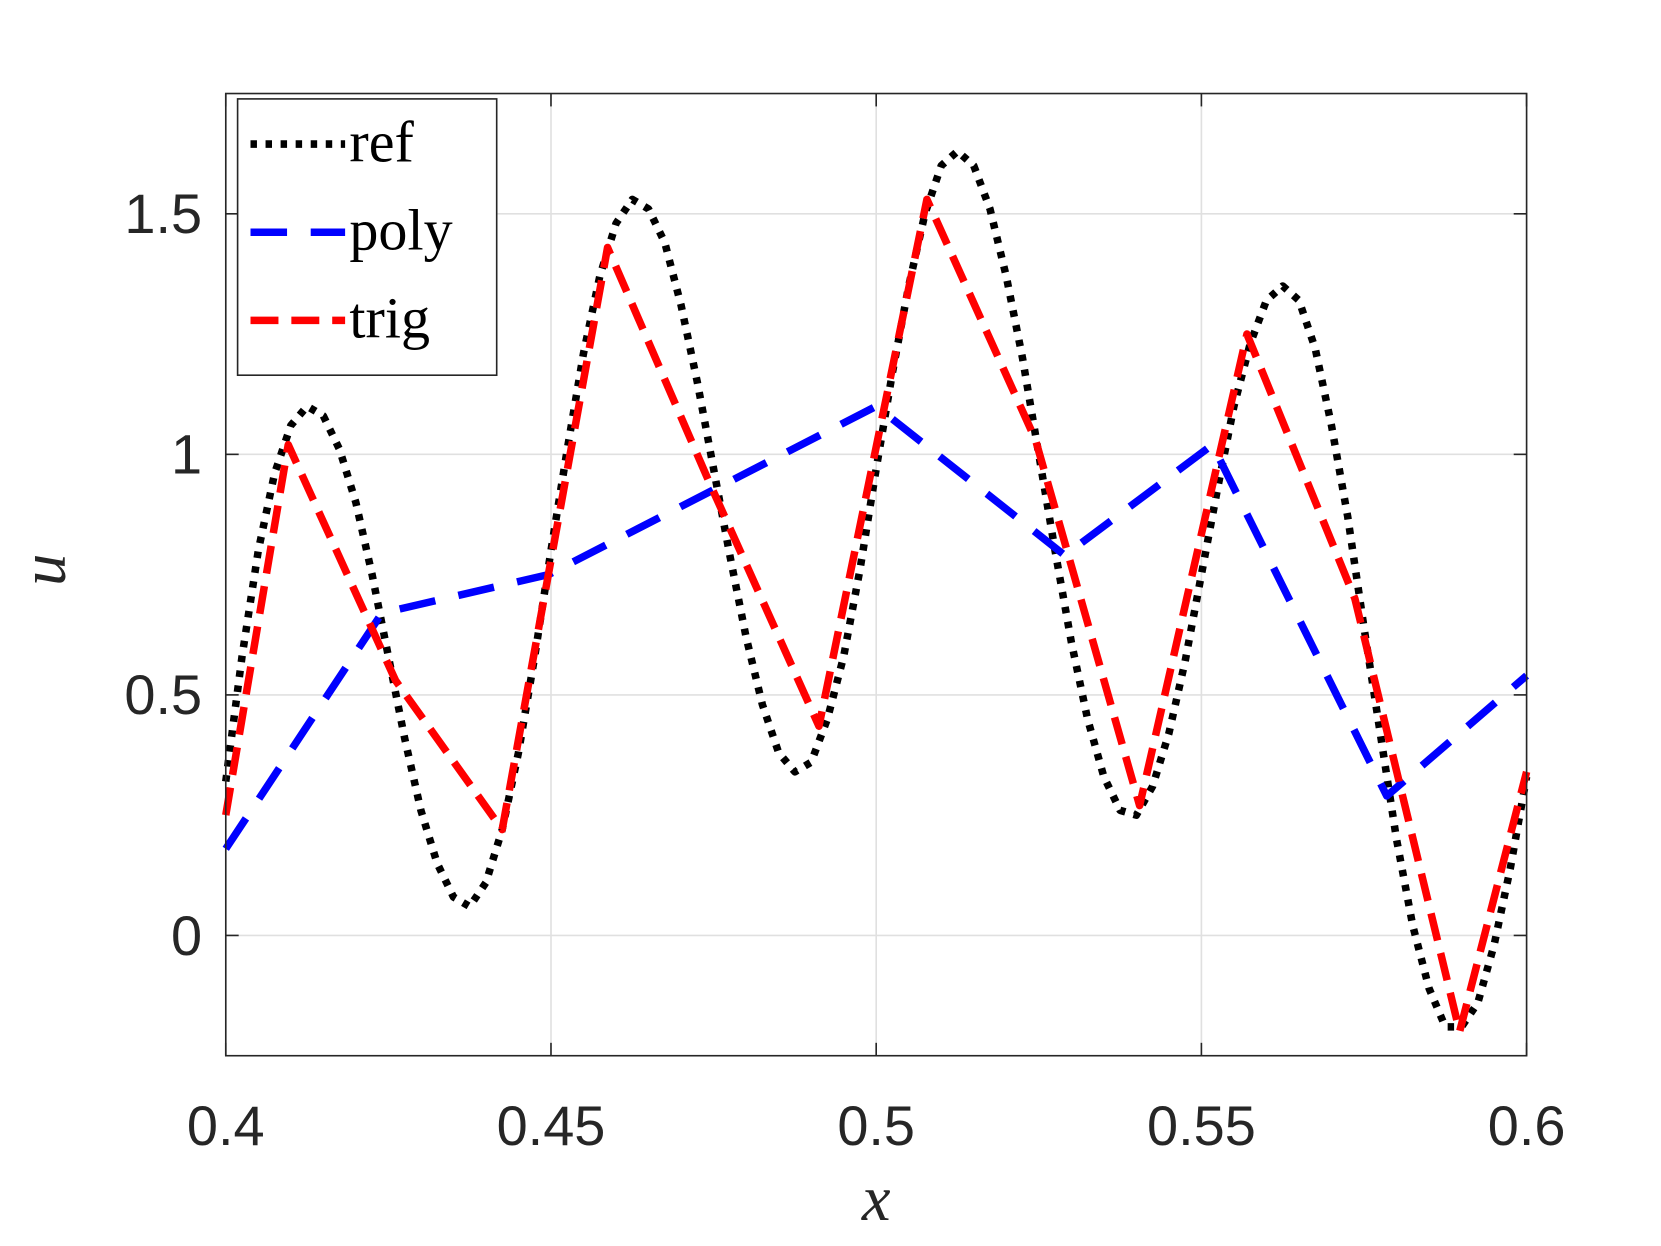 Image resolution: width=1661 pixels, height=1246 pixels. What do you see at coordinates (1527, 1125) in the screenshot?
I see `x-tick-label: 0.6` at bounding box center [1527, 1125].